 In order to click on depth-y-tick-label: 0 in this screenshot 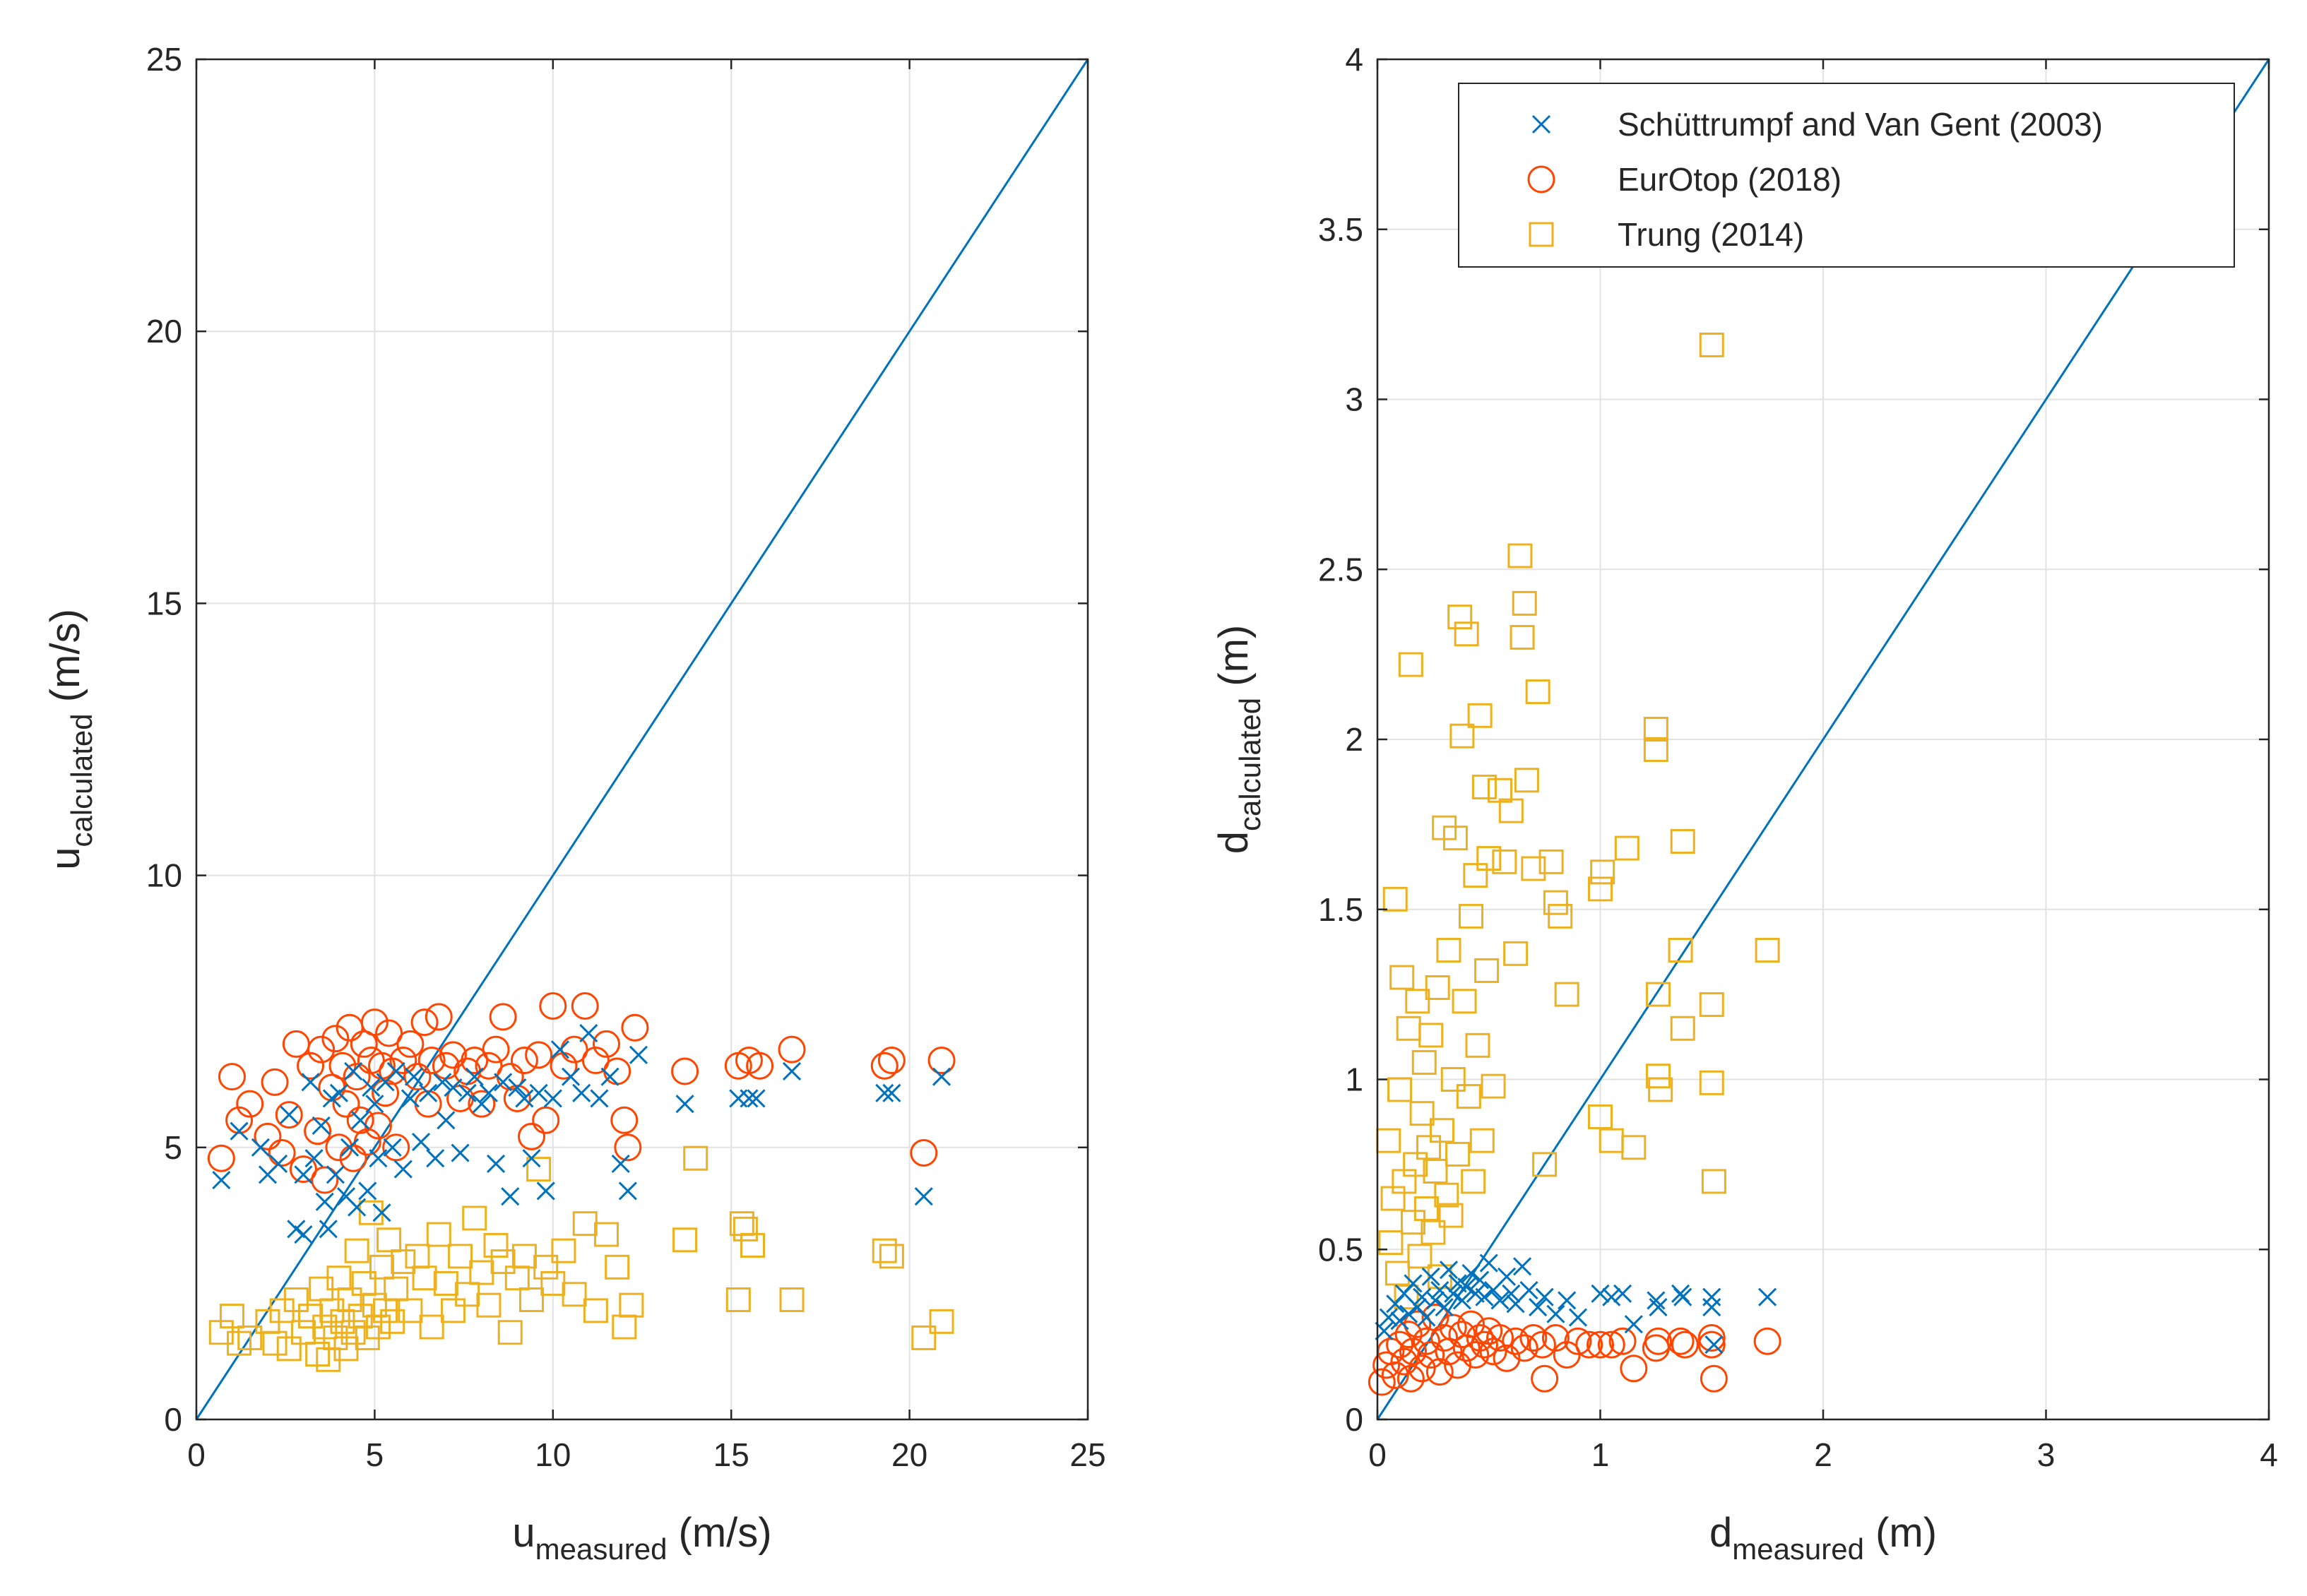, I will do `click(1354, 1420)`.